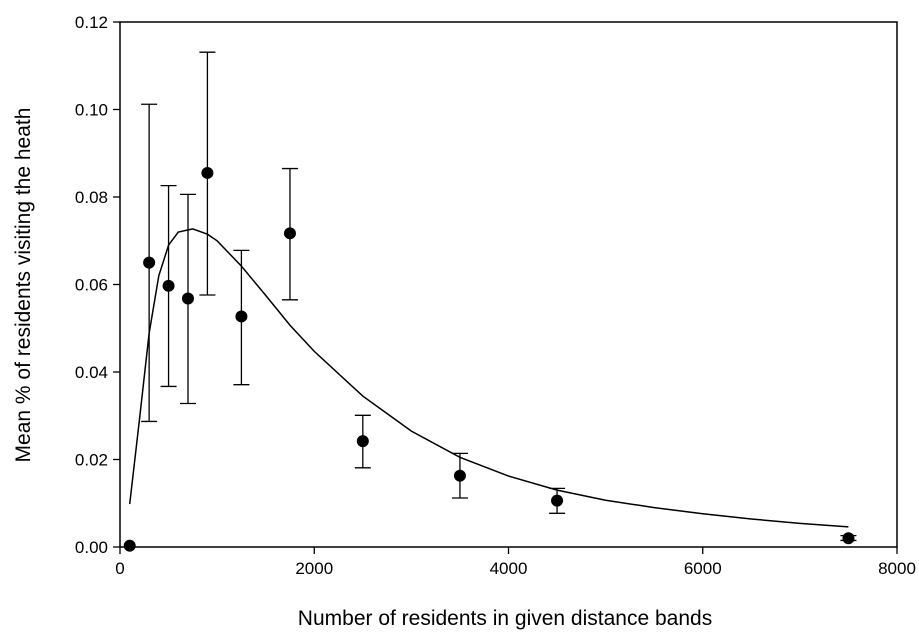 This screenshot has height=635, width=919. Describe the element at coordinates (91, 460) in the screenshot. I see `y-tick-label: 0.02` at that location.